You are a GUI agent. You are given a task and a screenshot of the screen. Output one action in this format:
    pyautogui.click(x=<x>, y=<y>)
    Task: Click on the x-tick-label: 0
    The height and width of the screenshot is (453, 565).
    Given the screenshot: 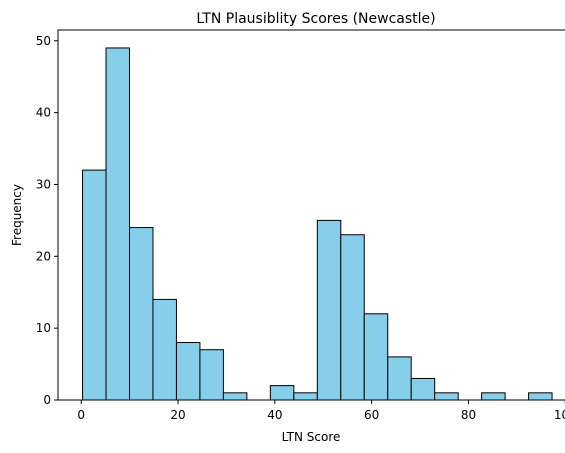 What is the action you would take?
    pyautogui.click(x=81, y=415)
    